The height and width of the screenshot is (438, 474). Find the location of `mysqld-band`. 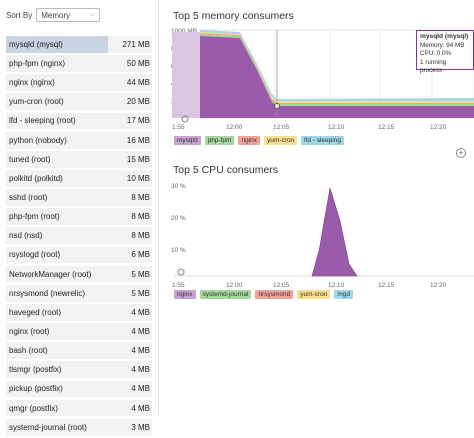

mysqld-band is located at coordinates (337, 77).